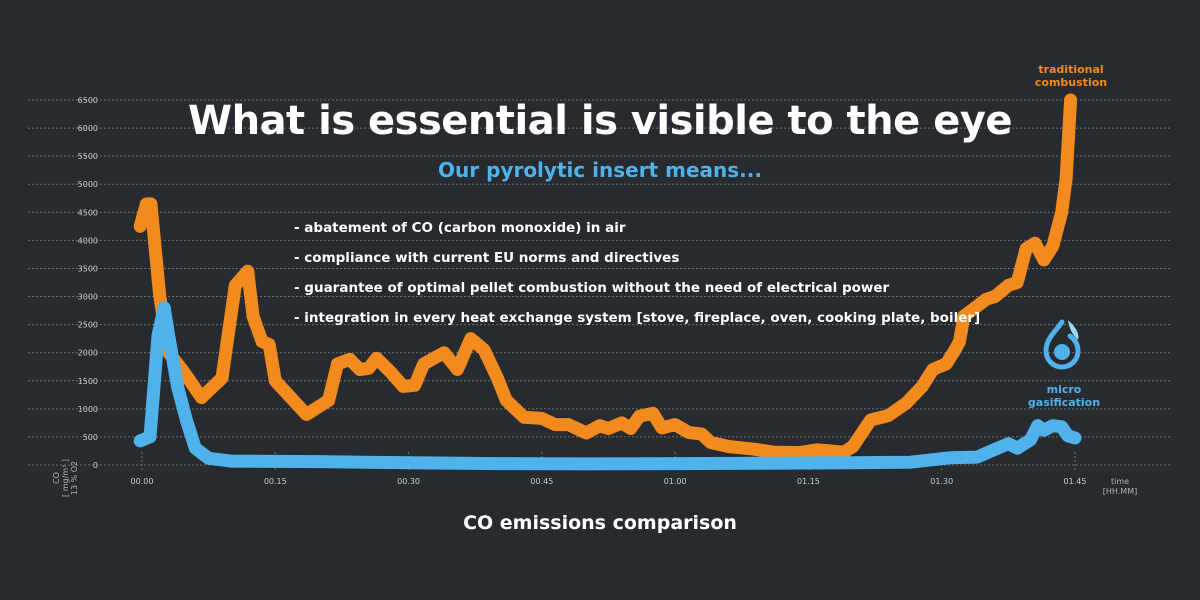 The image size is (1200, 600). I want to click on x-tick-label: 01.15, so click(808, 481).